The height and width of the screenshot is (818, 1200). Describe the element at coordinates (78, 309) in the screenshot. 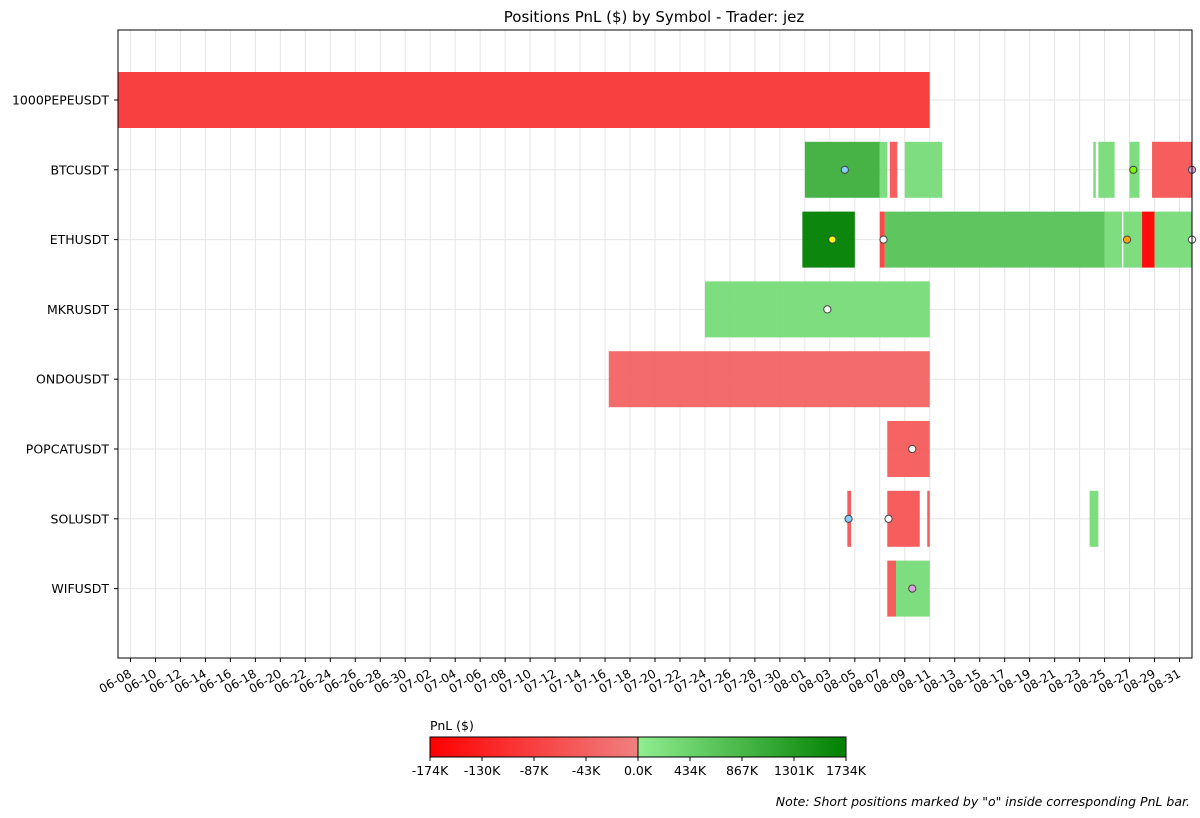

I see `y-tick-label: MKRUSDT` at that location.